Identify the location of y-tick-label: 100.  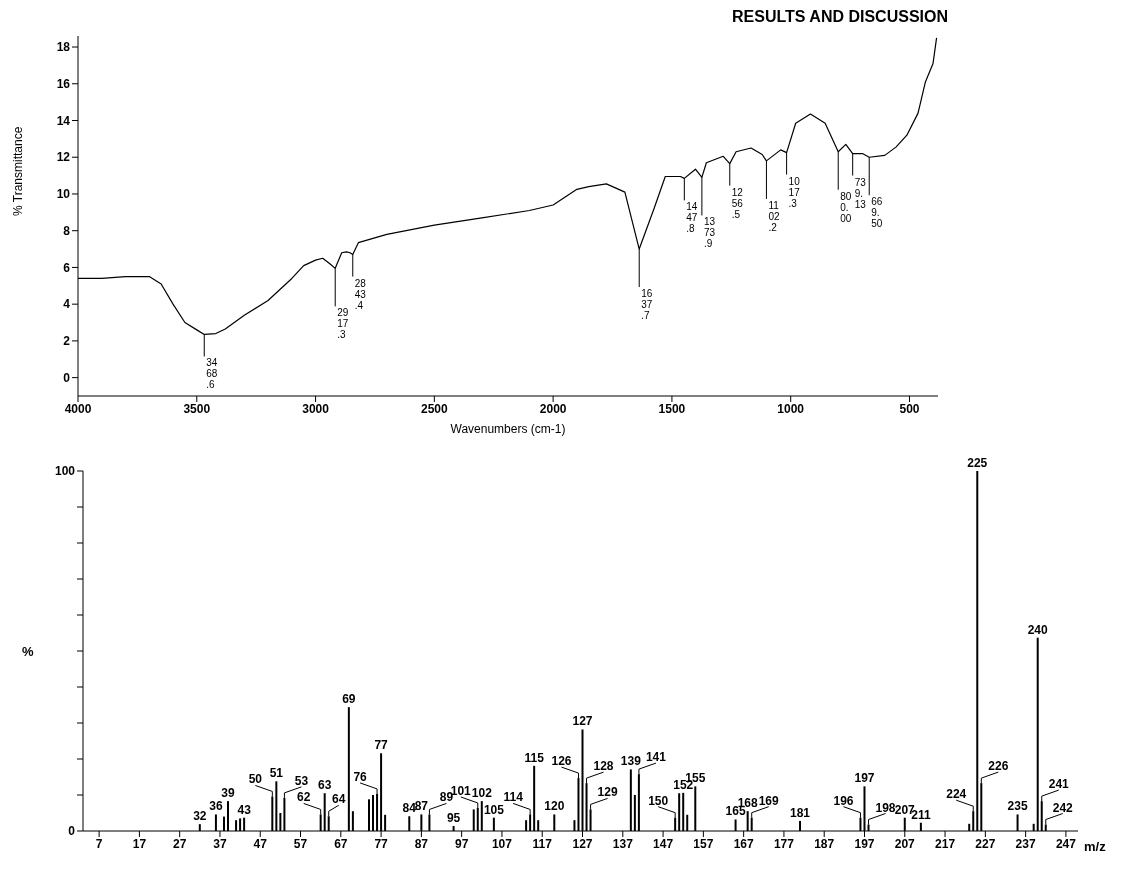
(65, 471).